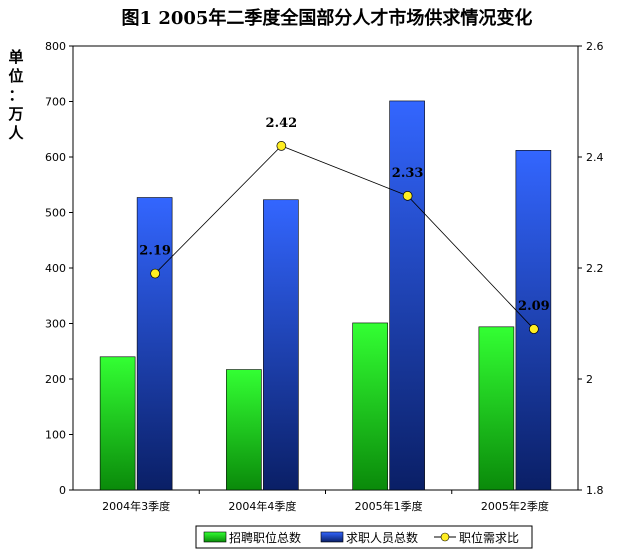 The image size is (629, 553). I want to click on left-tick-label: 300, so click(55, 324).